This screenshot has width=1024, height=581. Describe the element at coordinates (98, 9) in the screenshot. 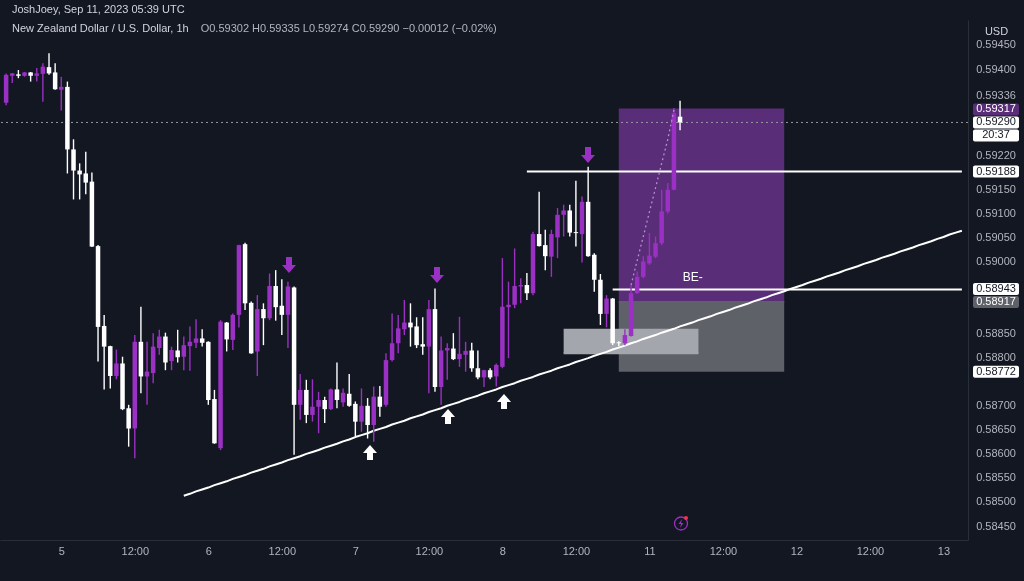

I see `text: JoshJoey, Sep 11, 2023 05:39 UTC` at that location.